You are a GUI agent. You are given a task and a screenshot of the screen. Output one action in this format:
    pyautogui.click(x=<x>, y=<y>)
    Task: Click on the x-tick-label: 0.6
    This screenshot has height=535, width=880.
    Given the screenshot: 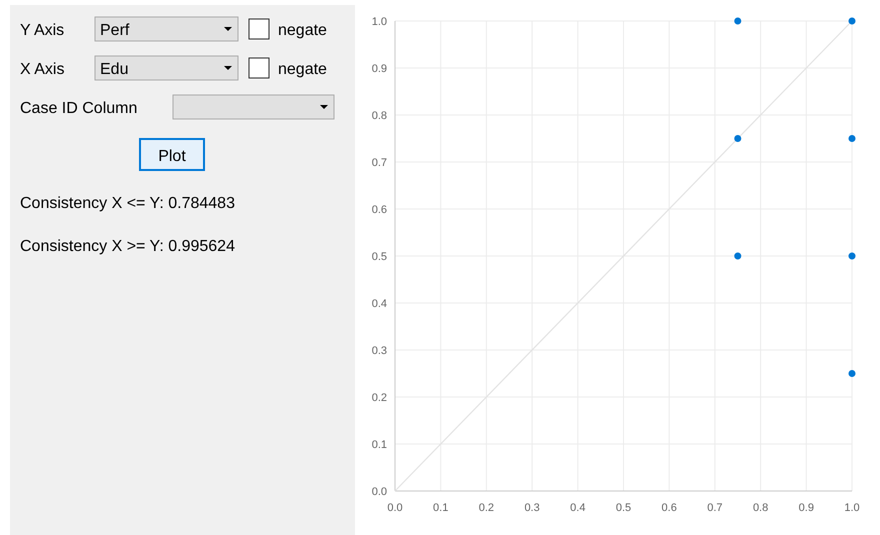 What is the action you would take?
    pyautogui.click(x=669, y=508)
    